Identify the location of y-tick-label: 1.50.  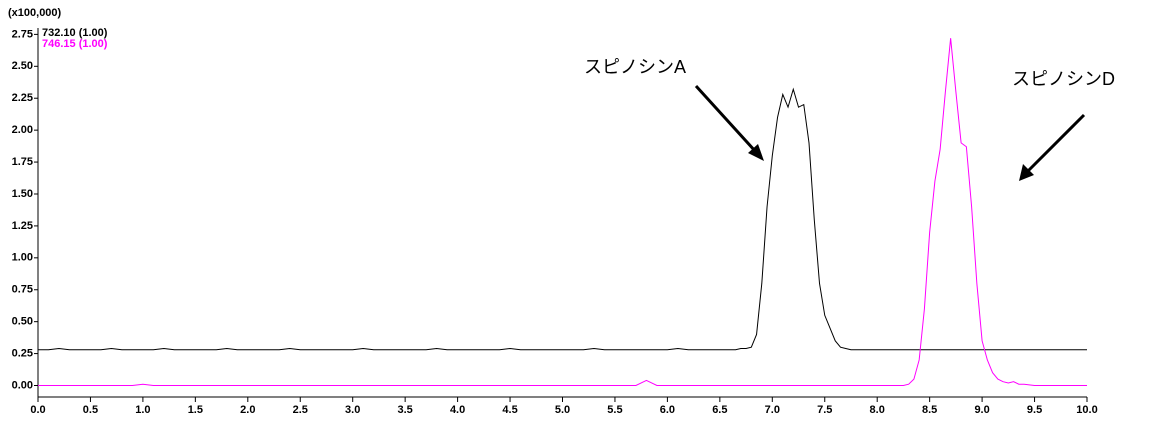
(22, 194).